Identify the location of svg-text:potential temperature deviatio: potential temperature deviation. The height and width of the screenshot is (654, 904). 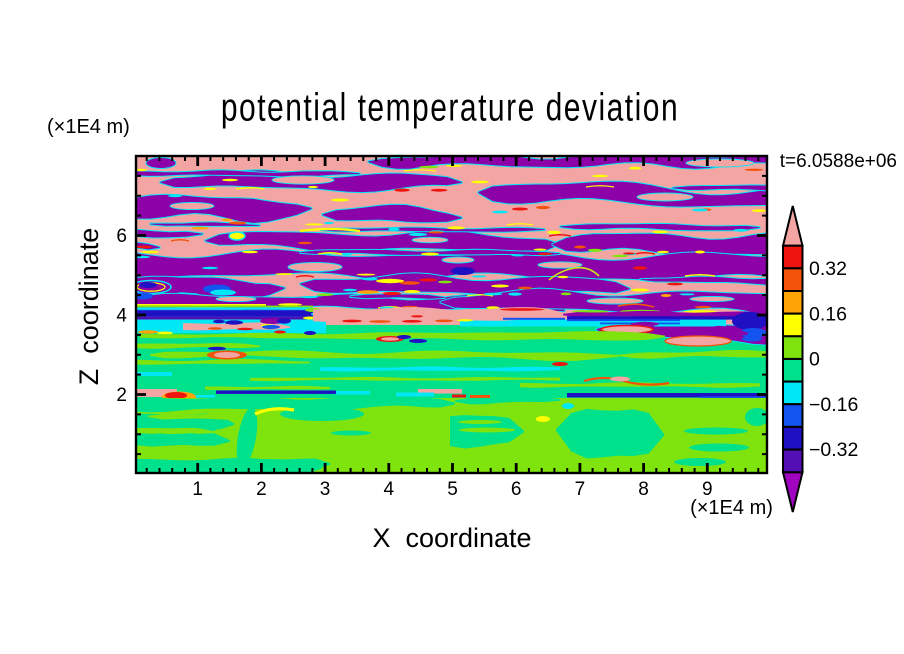
(450, 108).